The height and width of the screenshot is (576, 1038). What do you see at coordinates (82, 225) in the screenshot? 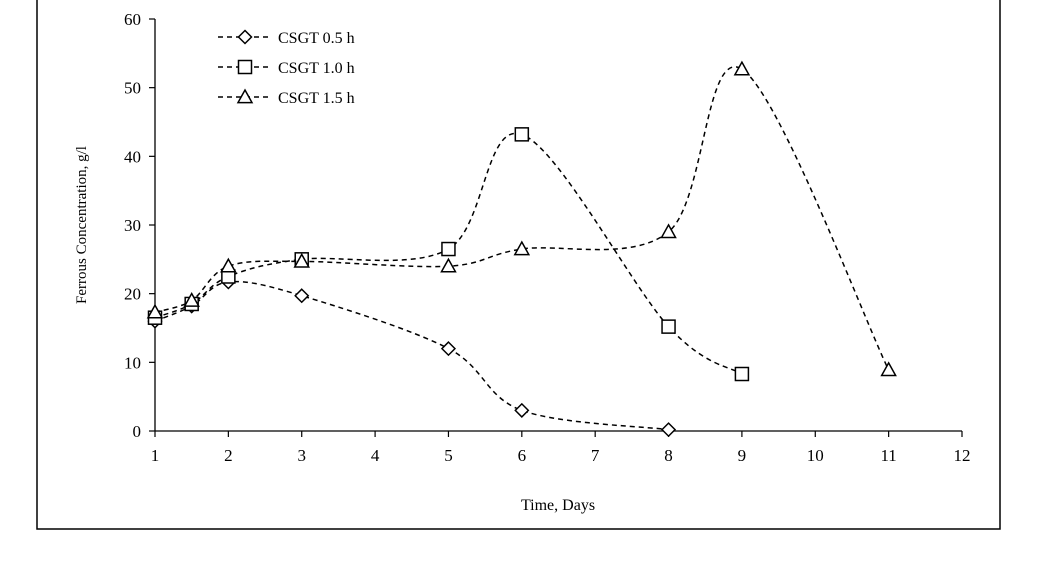
I see `y-axis-title: Ferrous Concentration, g/l` at bounding box center [82, 225].